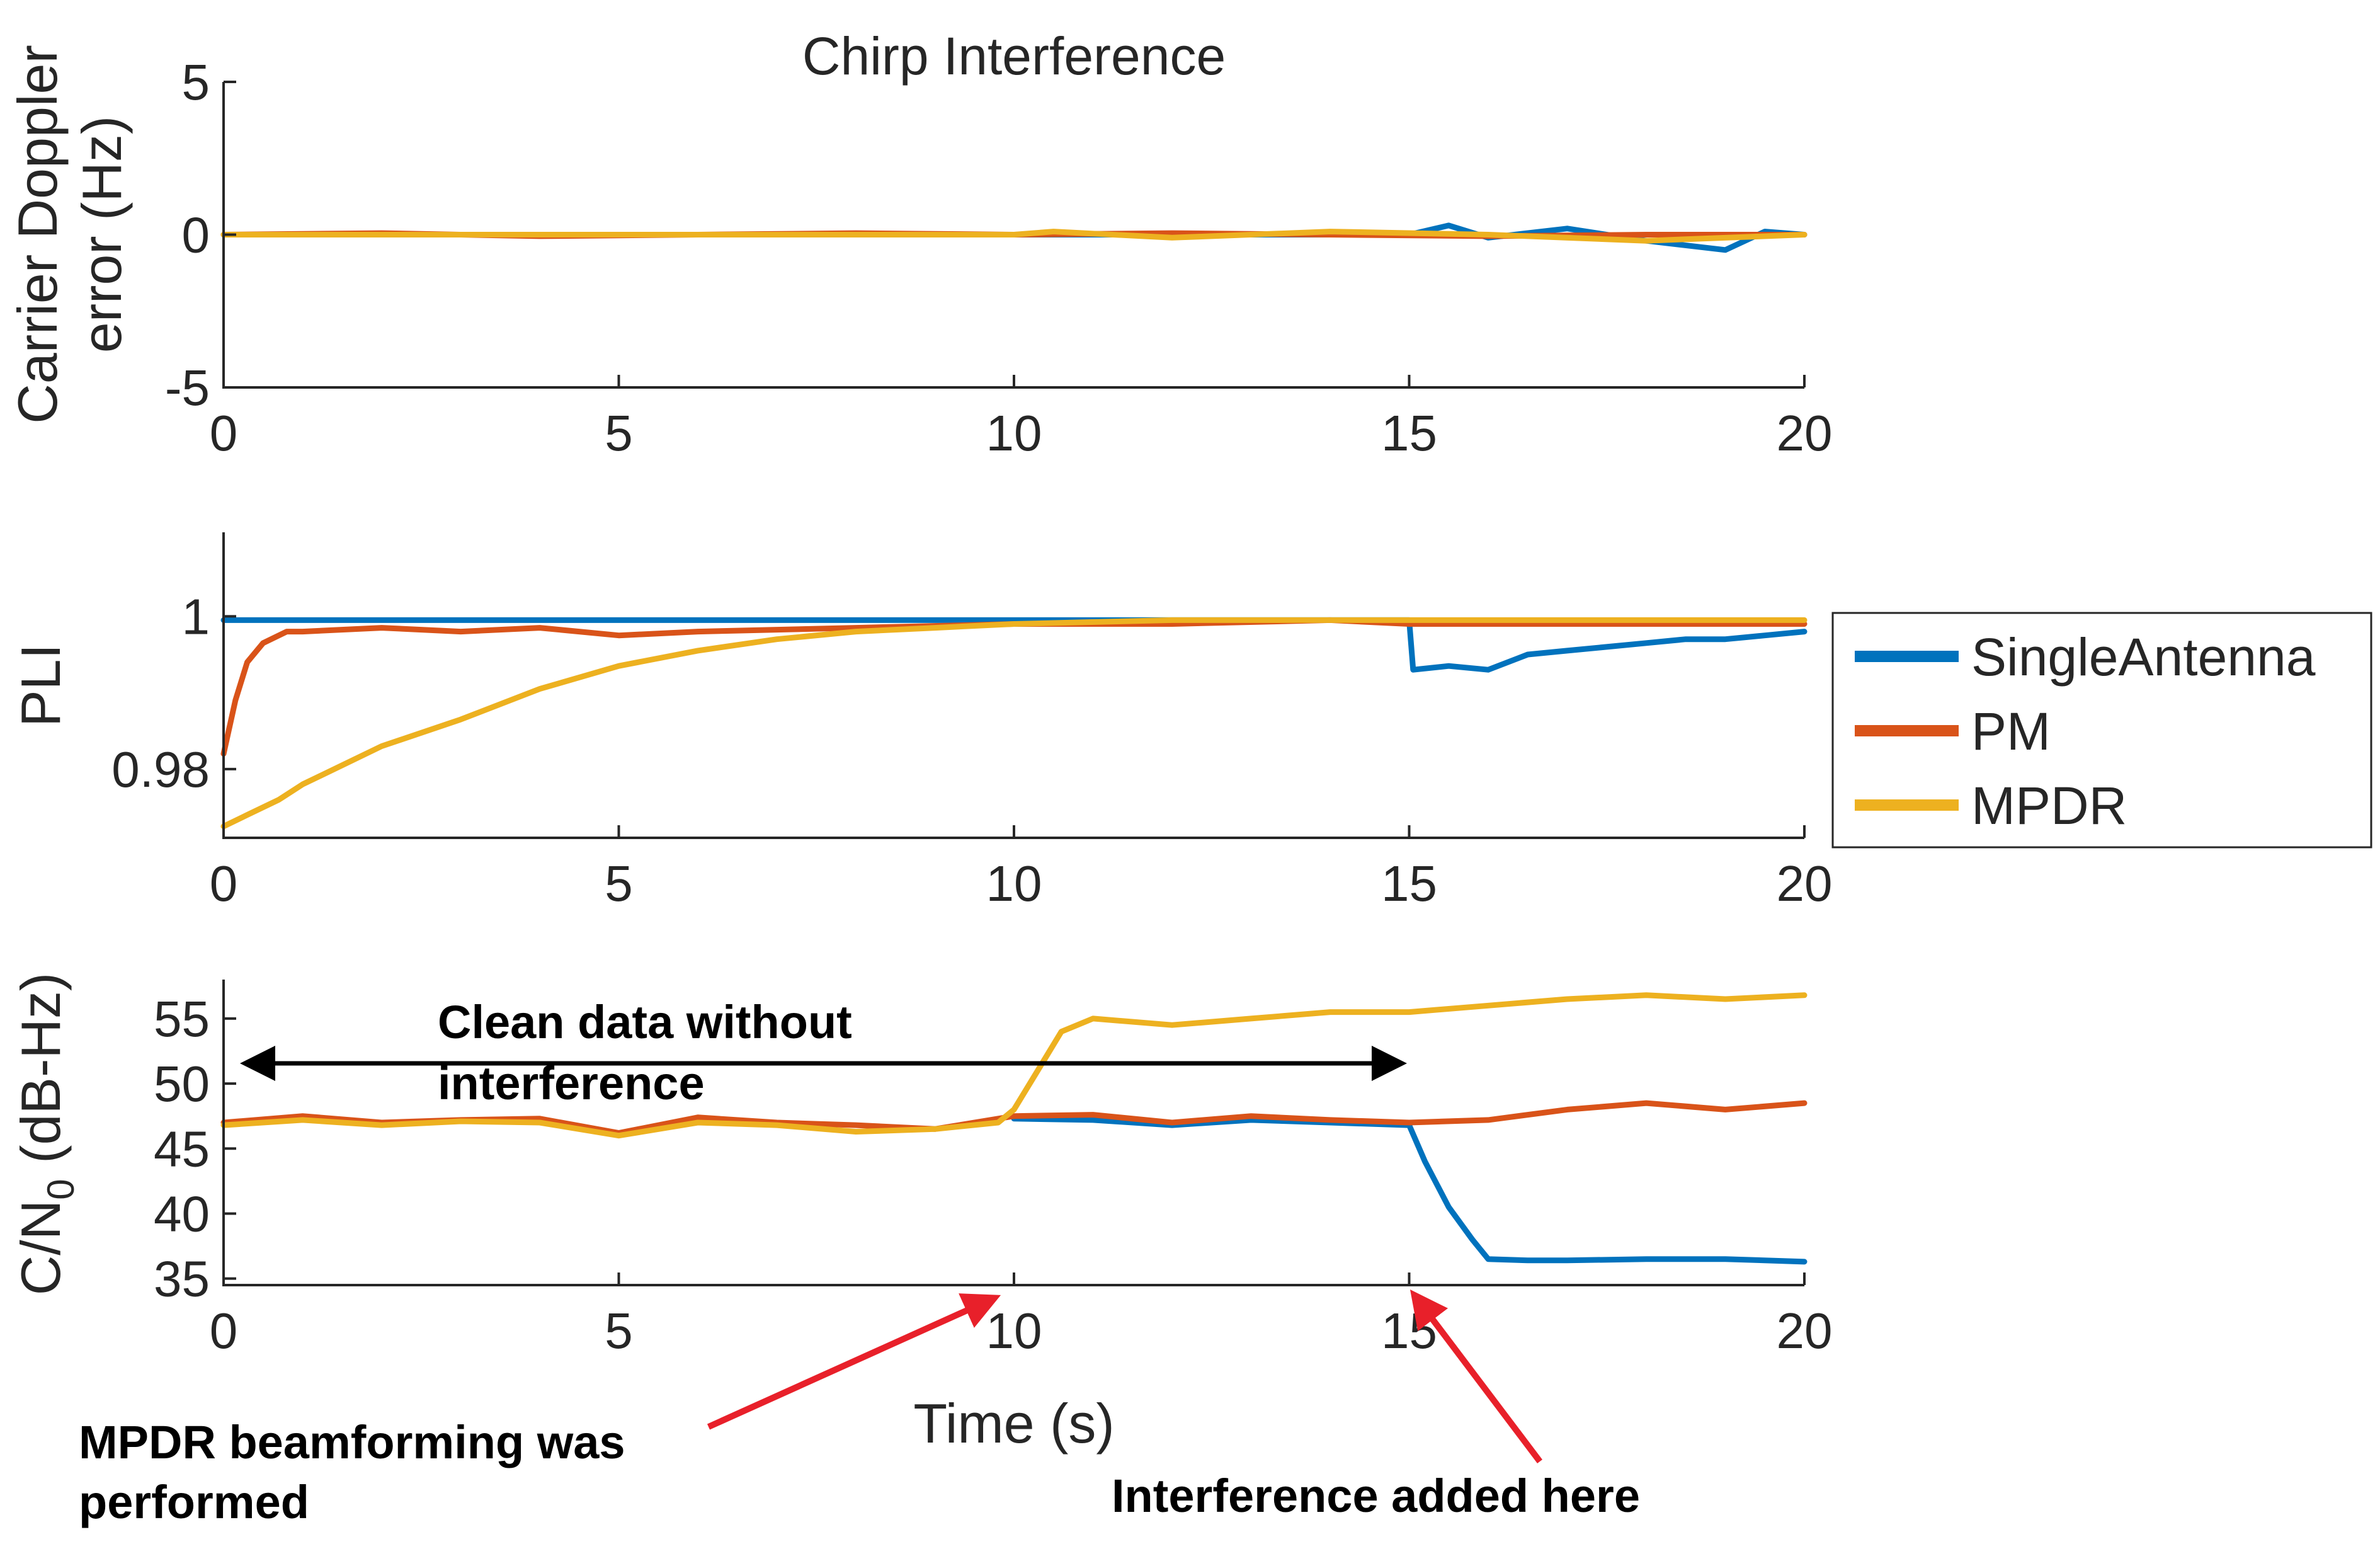 The height and width of the screenshot is (1544, 2380). I want to click on doppler-x-tick-label: 15, so click(1409, 433).